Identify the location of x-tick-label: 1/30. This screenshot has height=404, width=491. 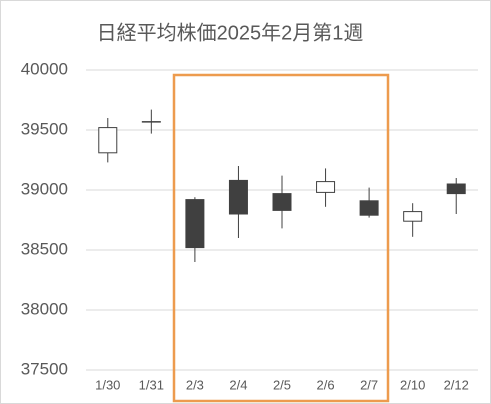
(107, 384).